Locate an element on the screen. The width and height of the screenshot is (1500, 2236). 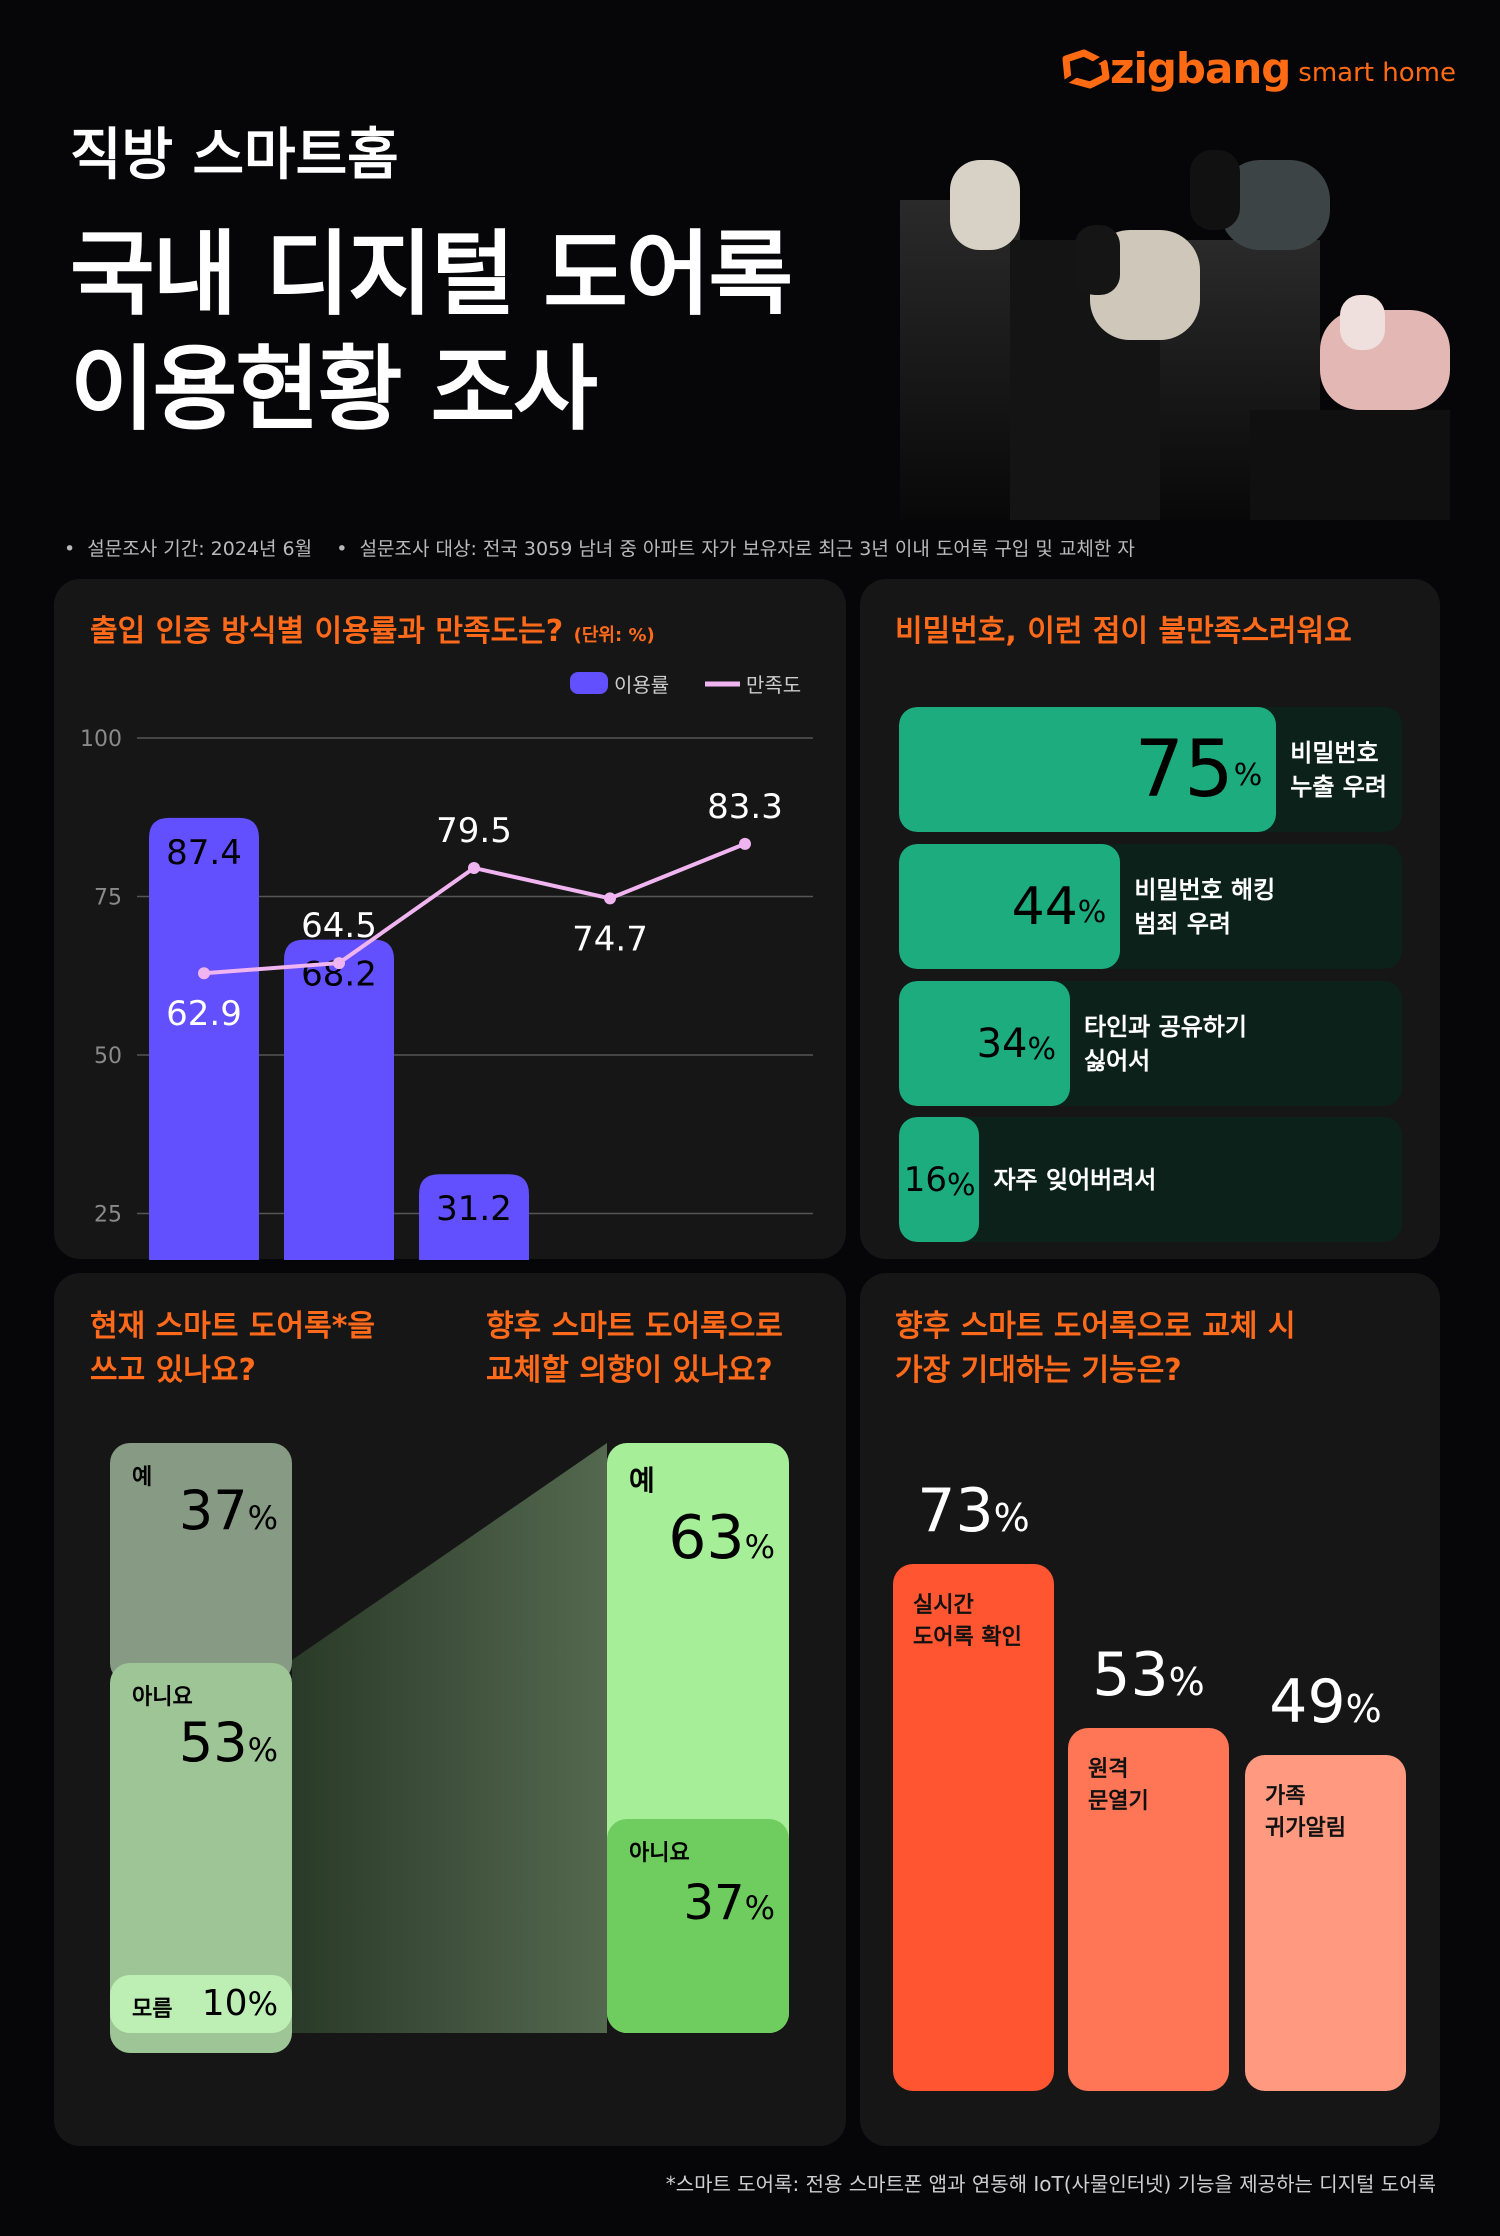
complaint-bar: 44% 비밀번호 해킹 범죄 우려 is located at coordinates (1150, 906).